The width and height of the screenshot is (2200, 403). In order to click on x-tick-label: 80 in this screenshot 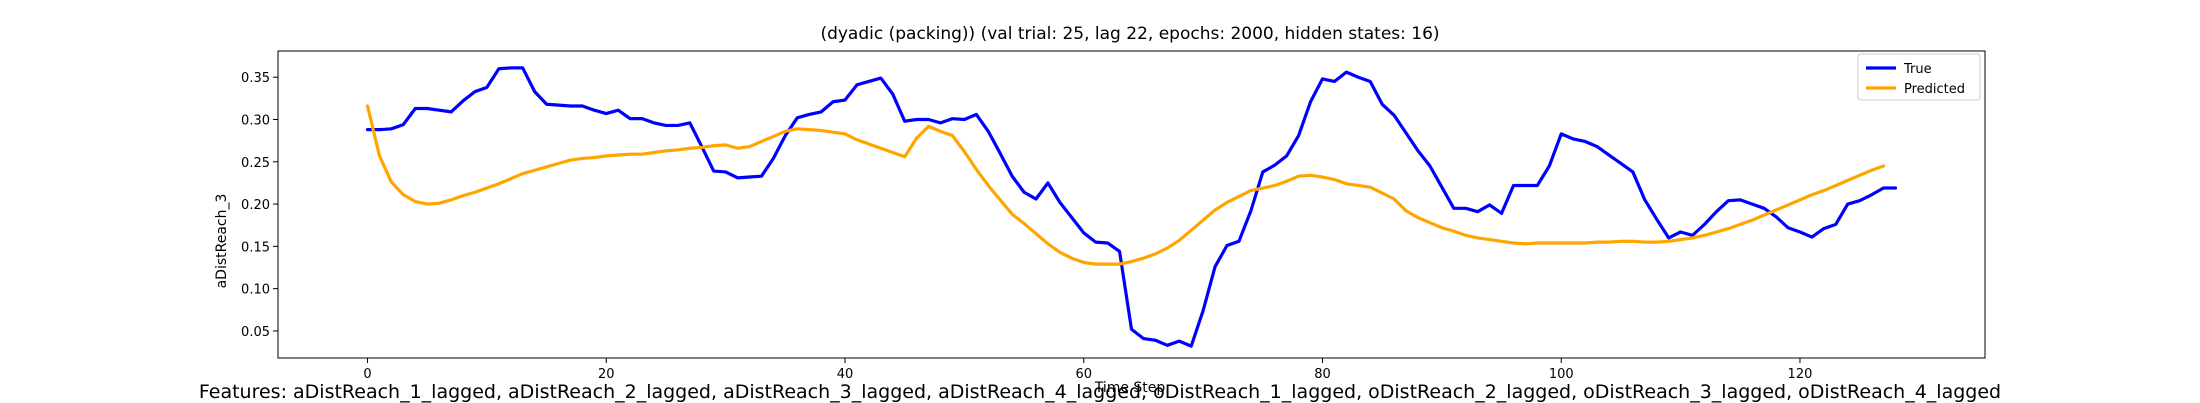, I will do `click(1322, 374)`.